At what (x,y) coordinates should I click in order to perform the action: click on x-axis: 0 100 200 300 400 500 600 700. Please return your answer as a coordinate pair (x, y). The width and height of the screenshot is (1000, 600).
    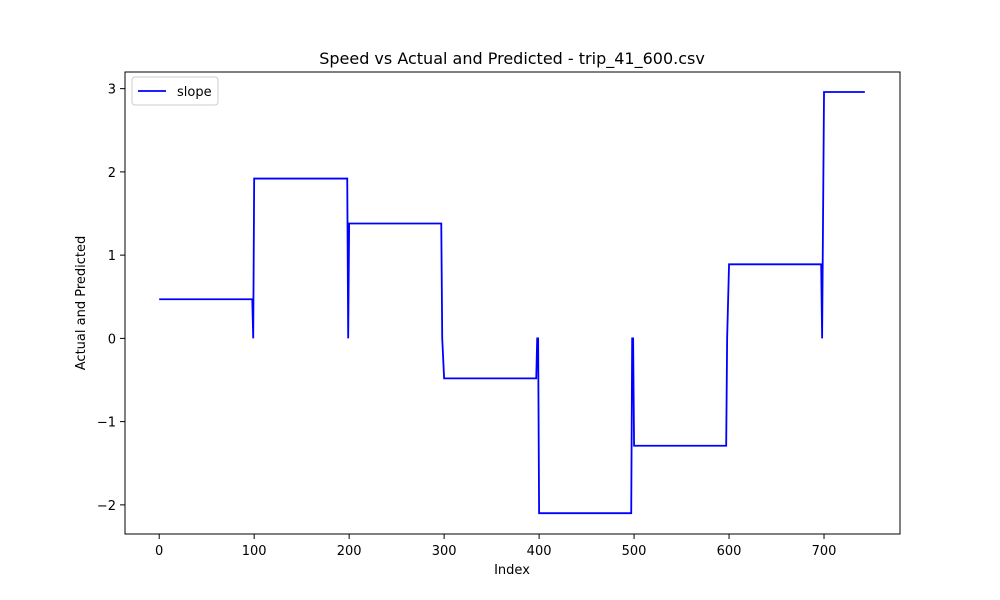
    Looking at the image, I should click on (495, 546).